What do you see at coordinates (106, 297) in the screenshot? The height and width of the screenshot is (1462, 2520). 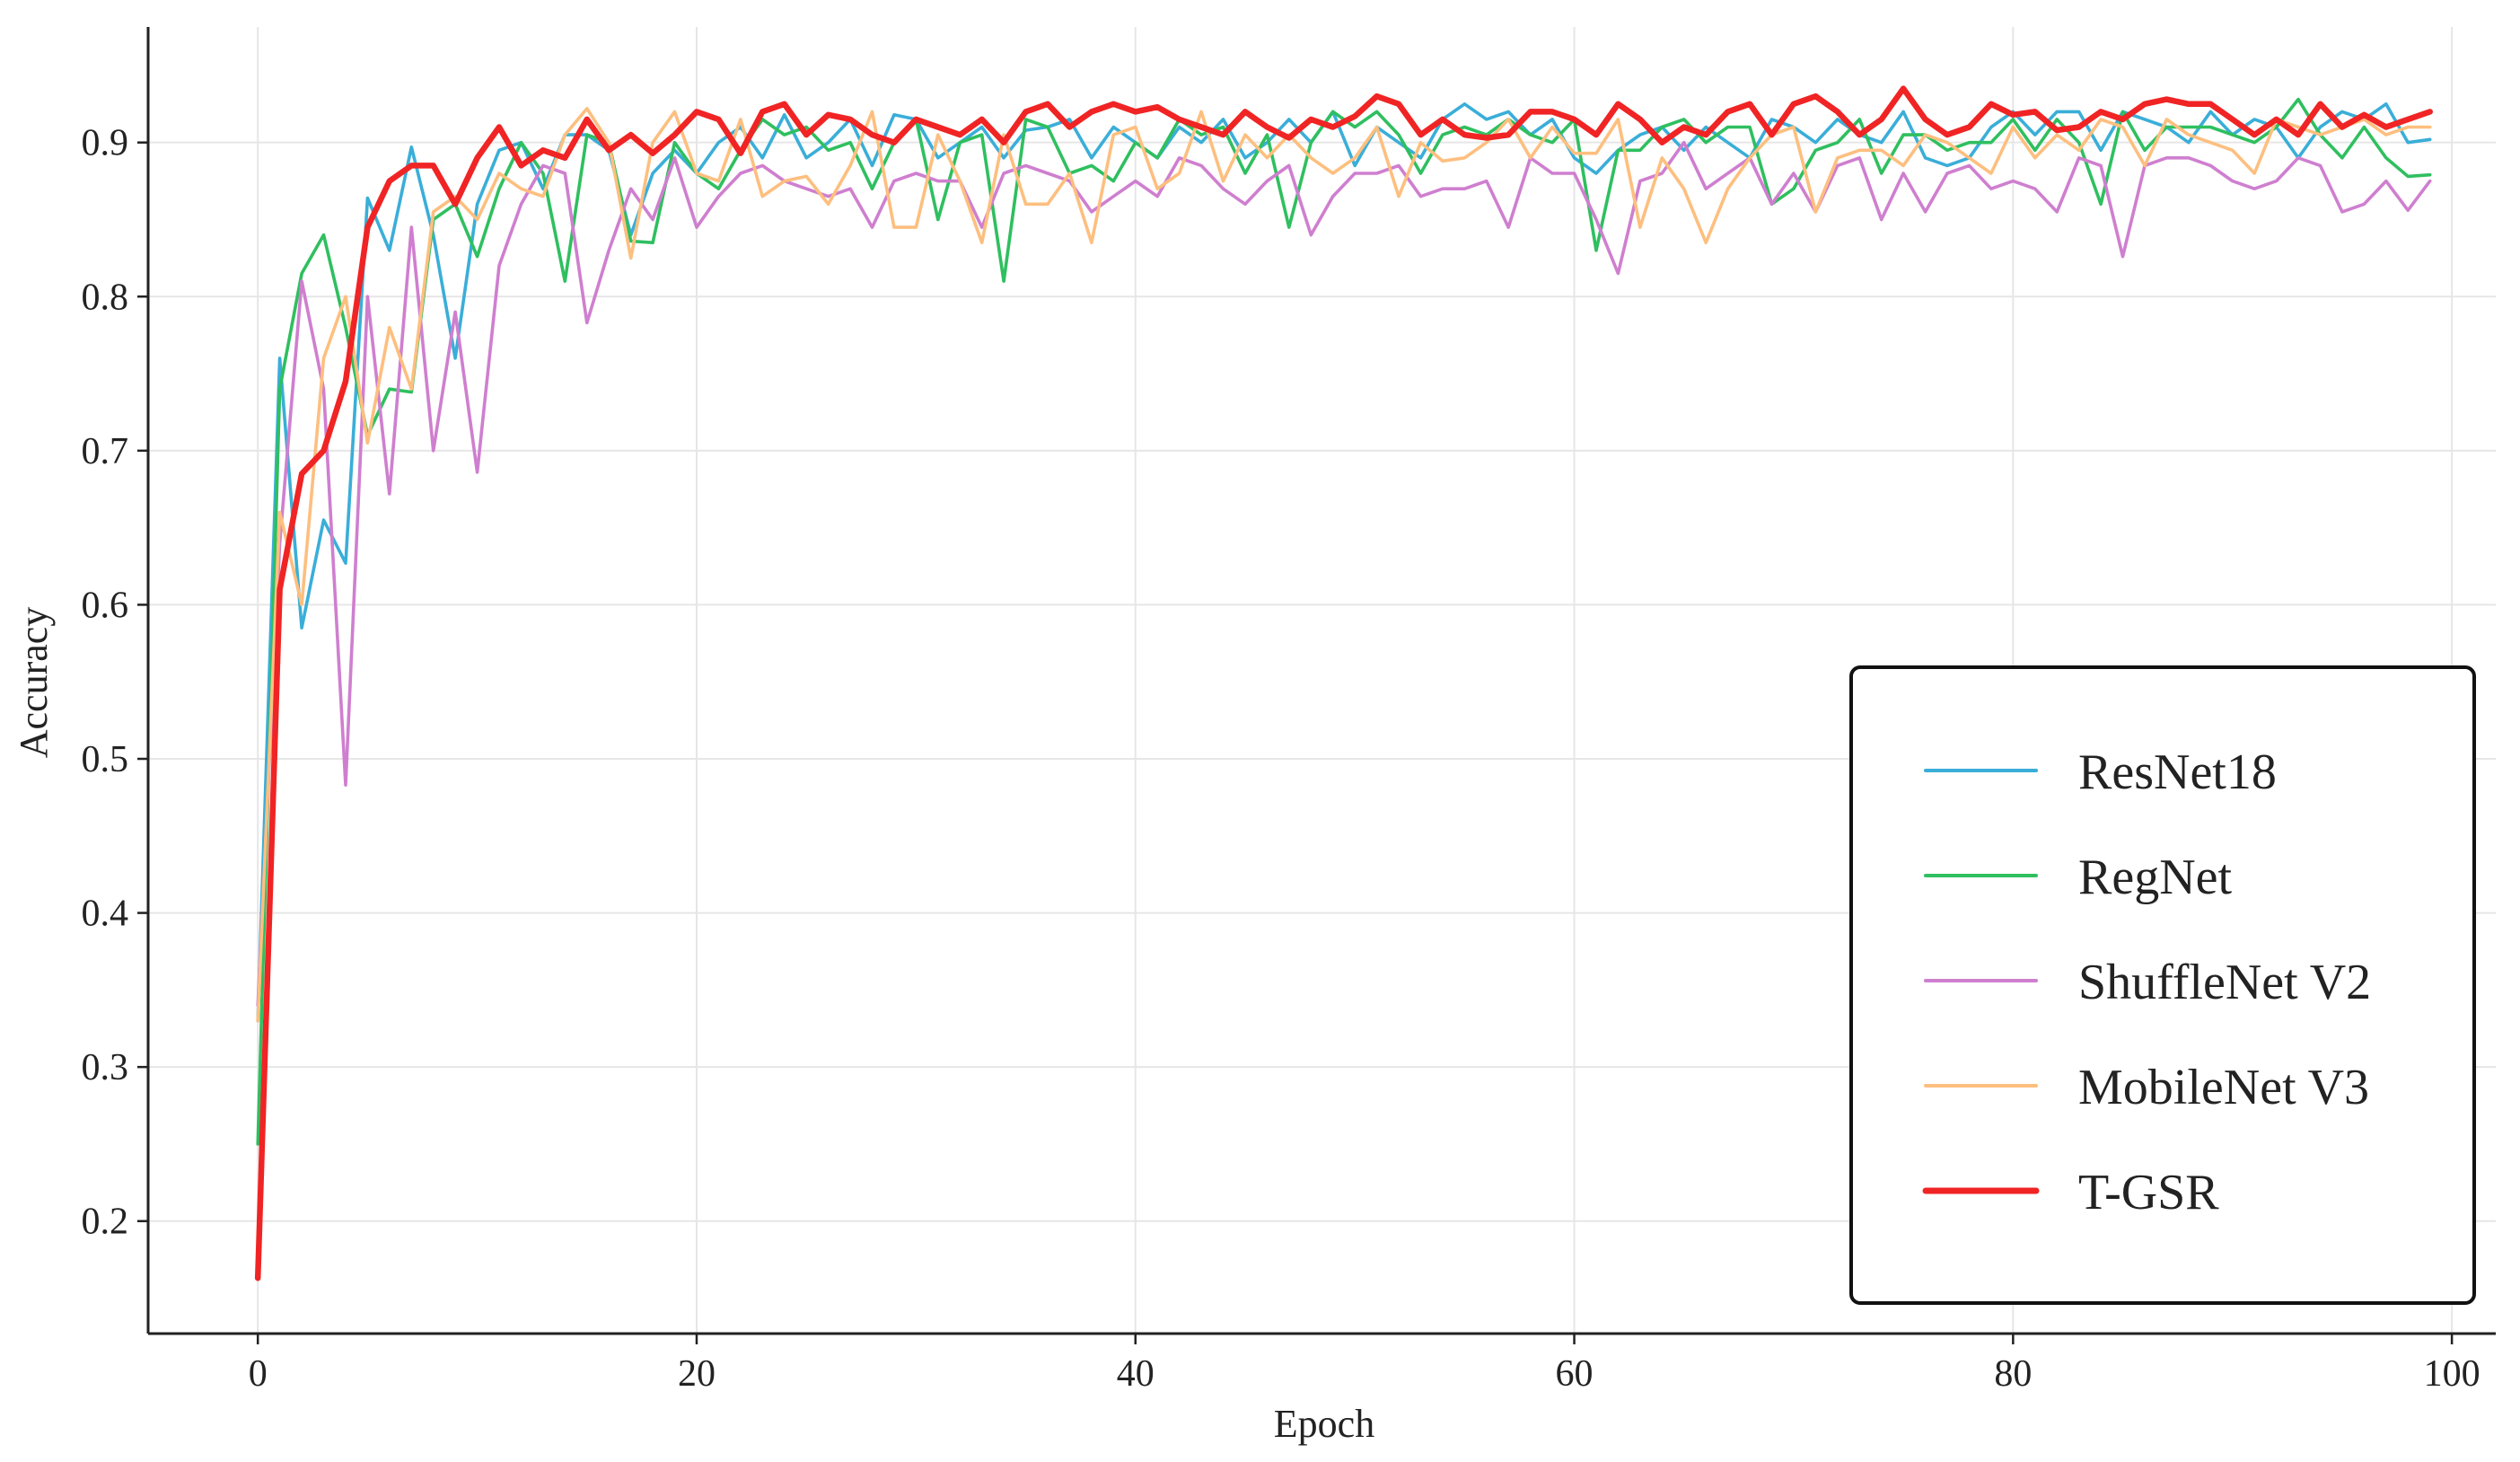 I see `y-tick-label: 0.8` at bounding box center [106, 297].